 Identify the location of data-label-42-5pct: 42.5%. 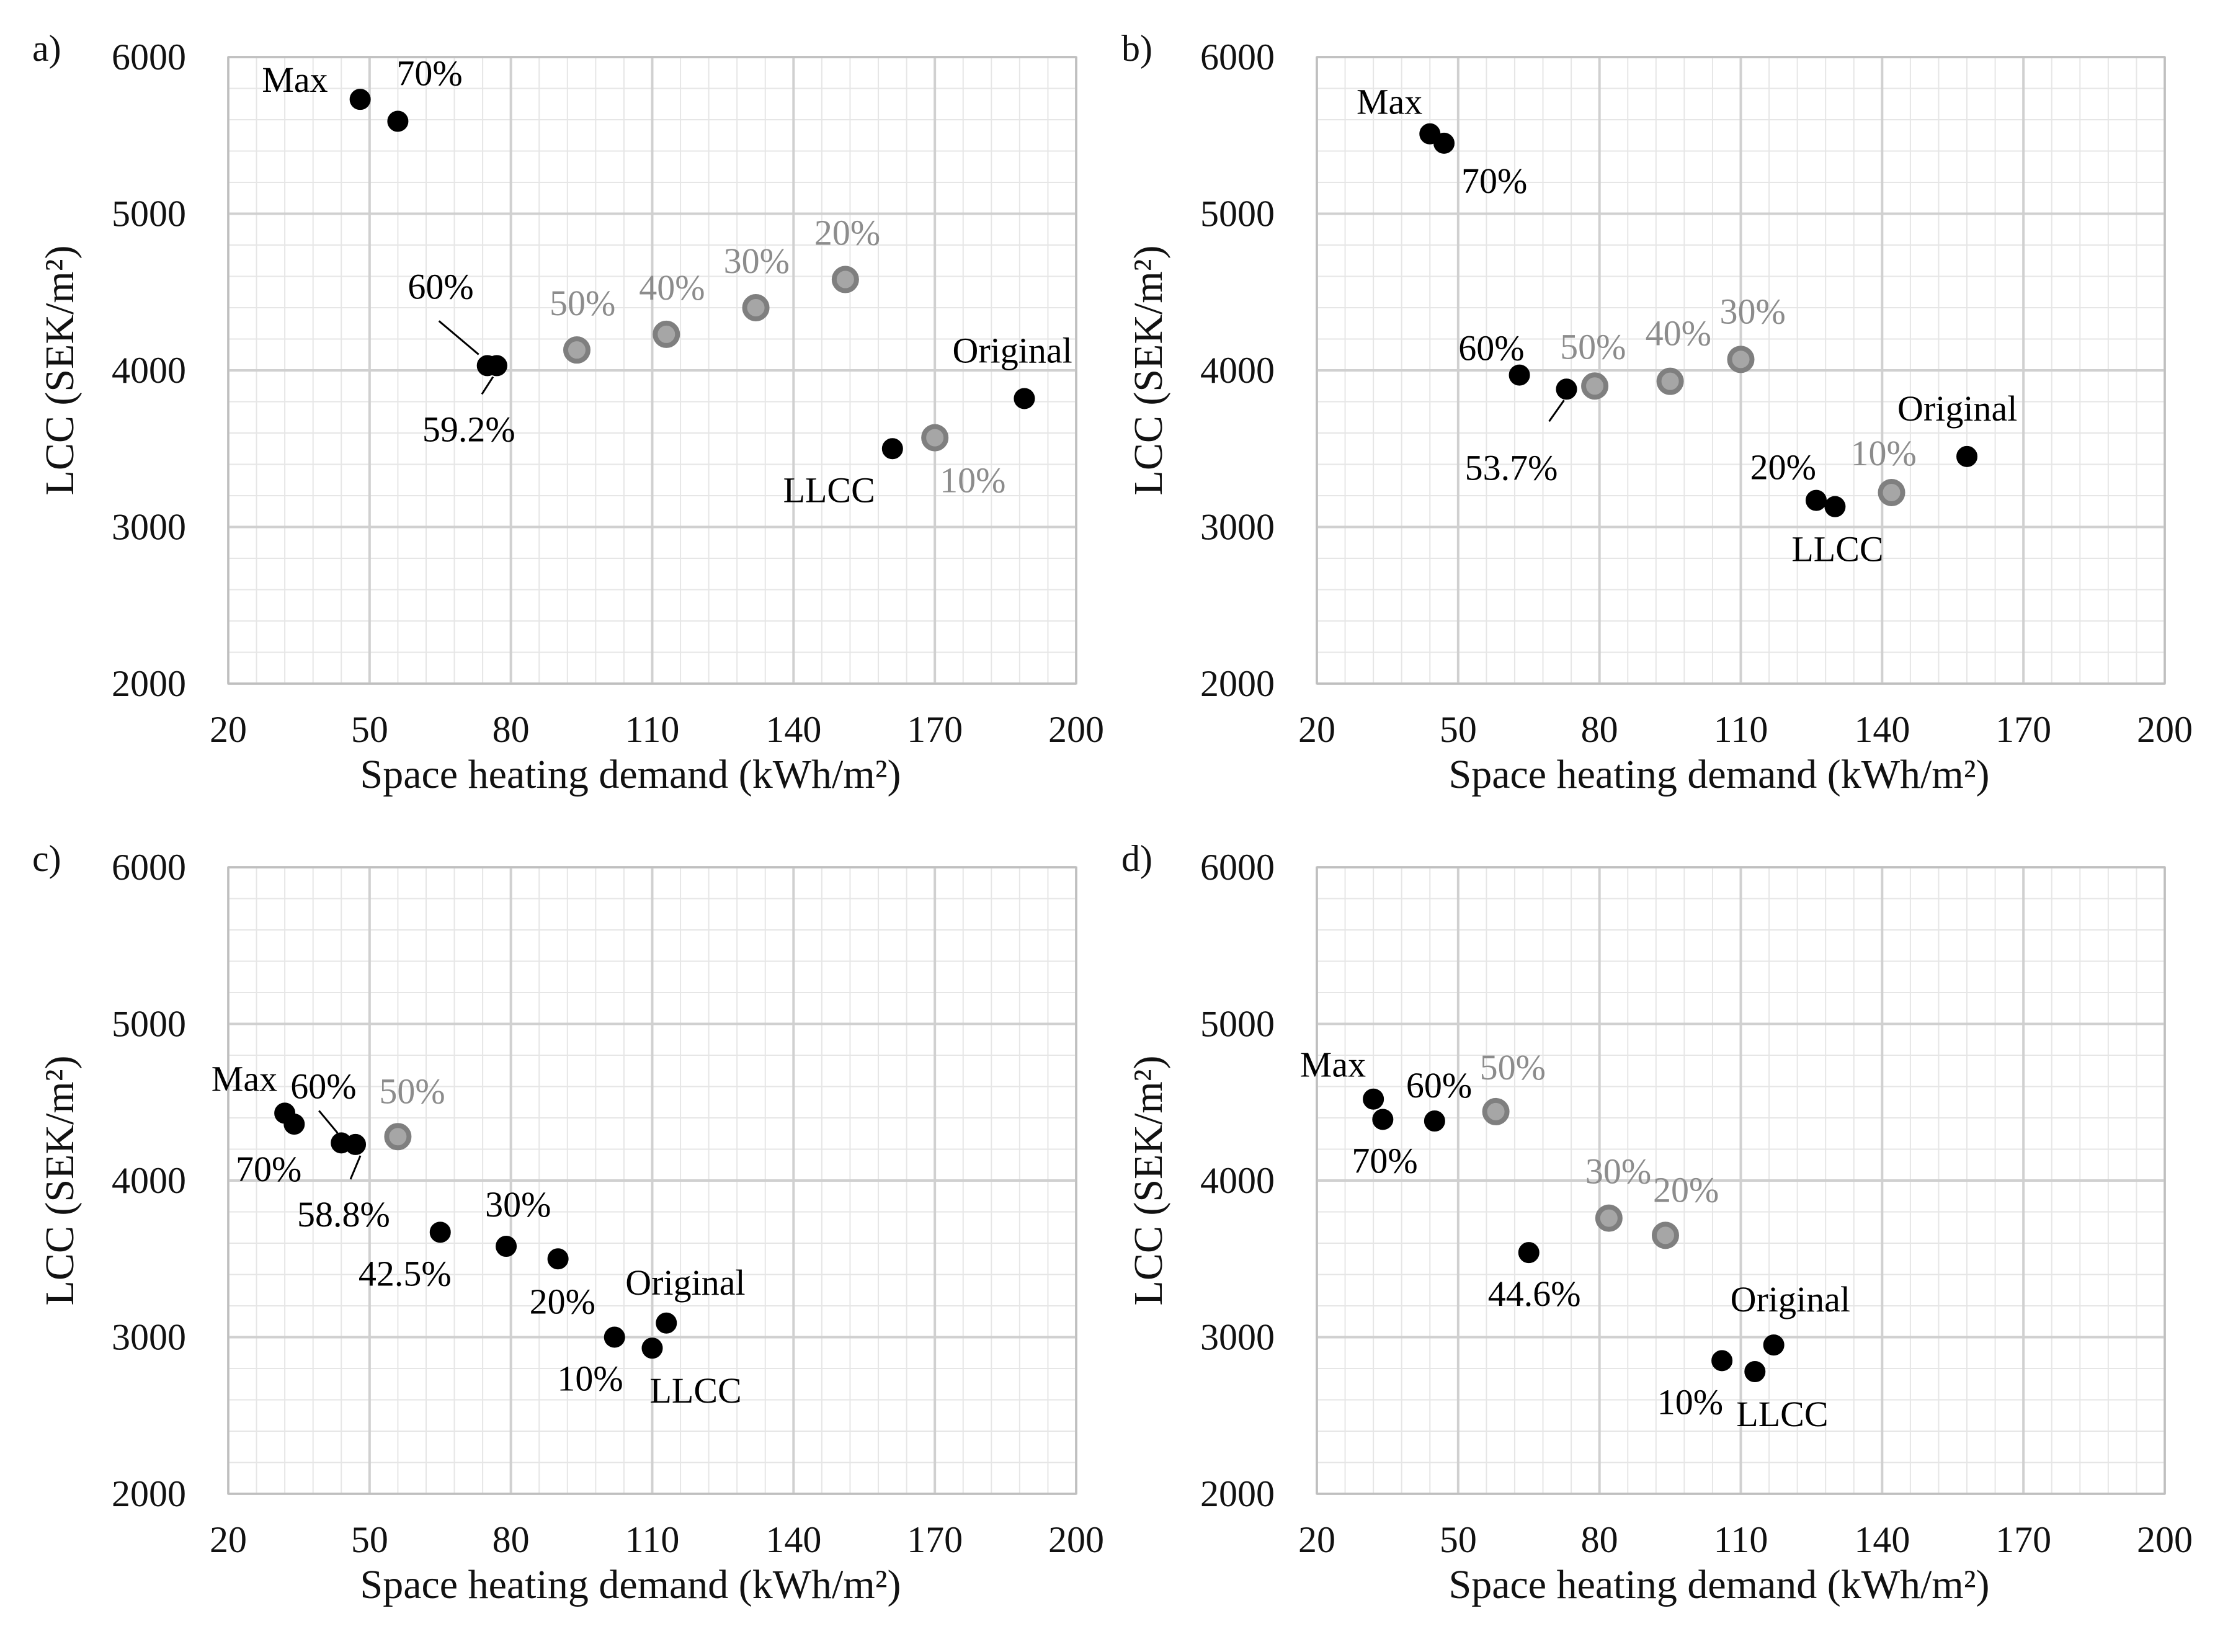
(405, 1273).